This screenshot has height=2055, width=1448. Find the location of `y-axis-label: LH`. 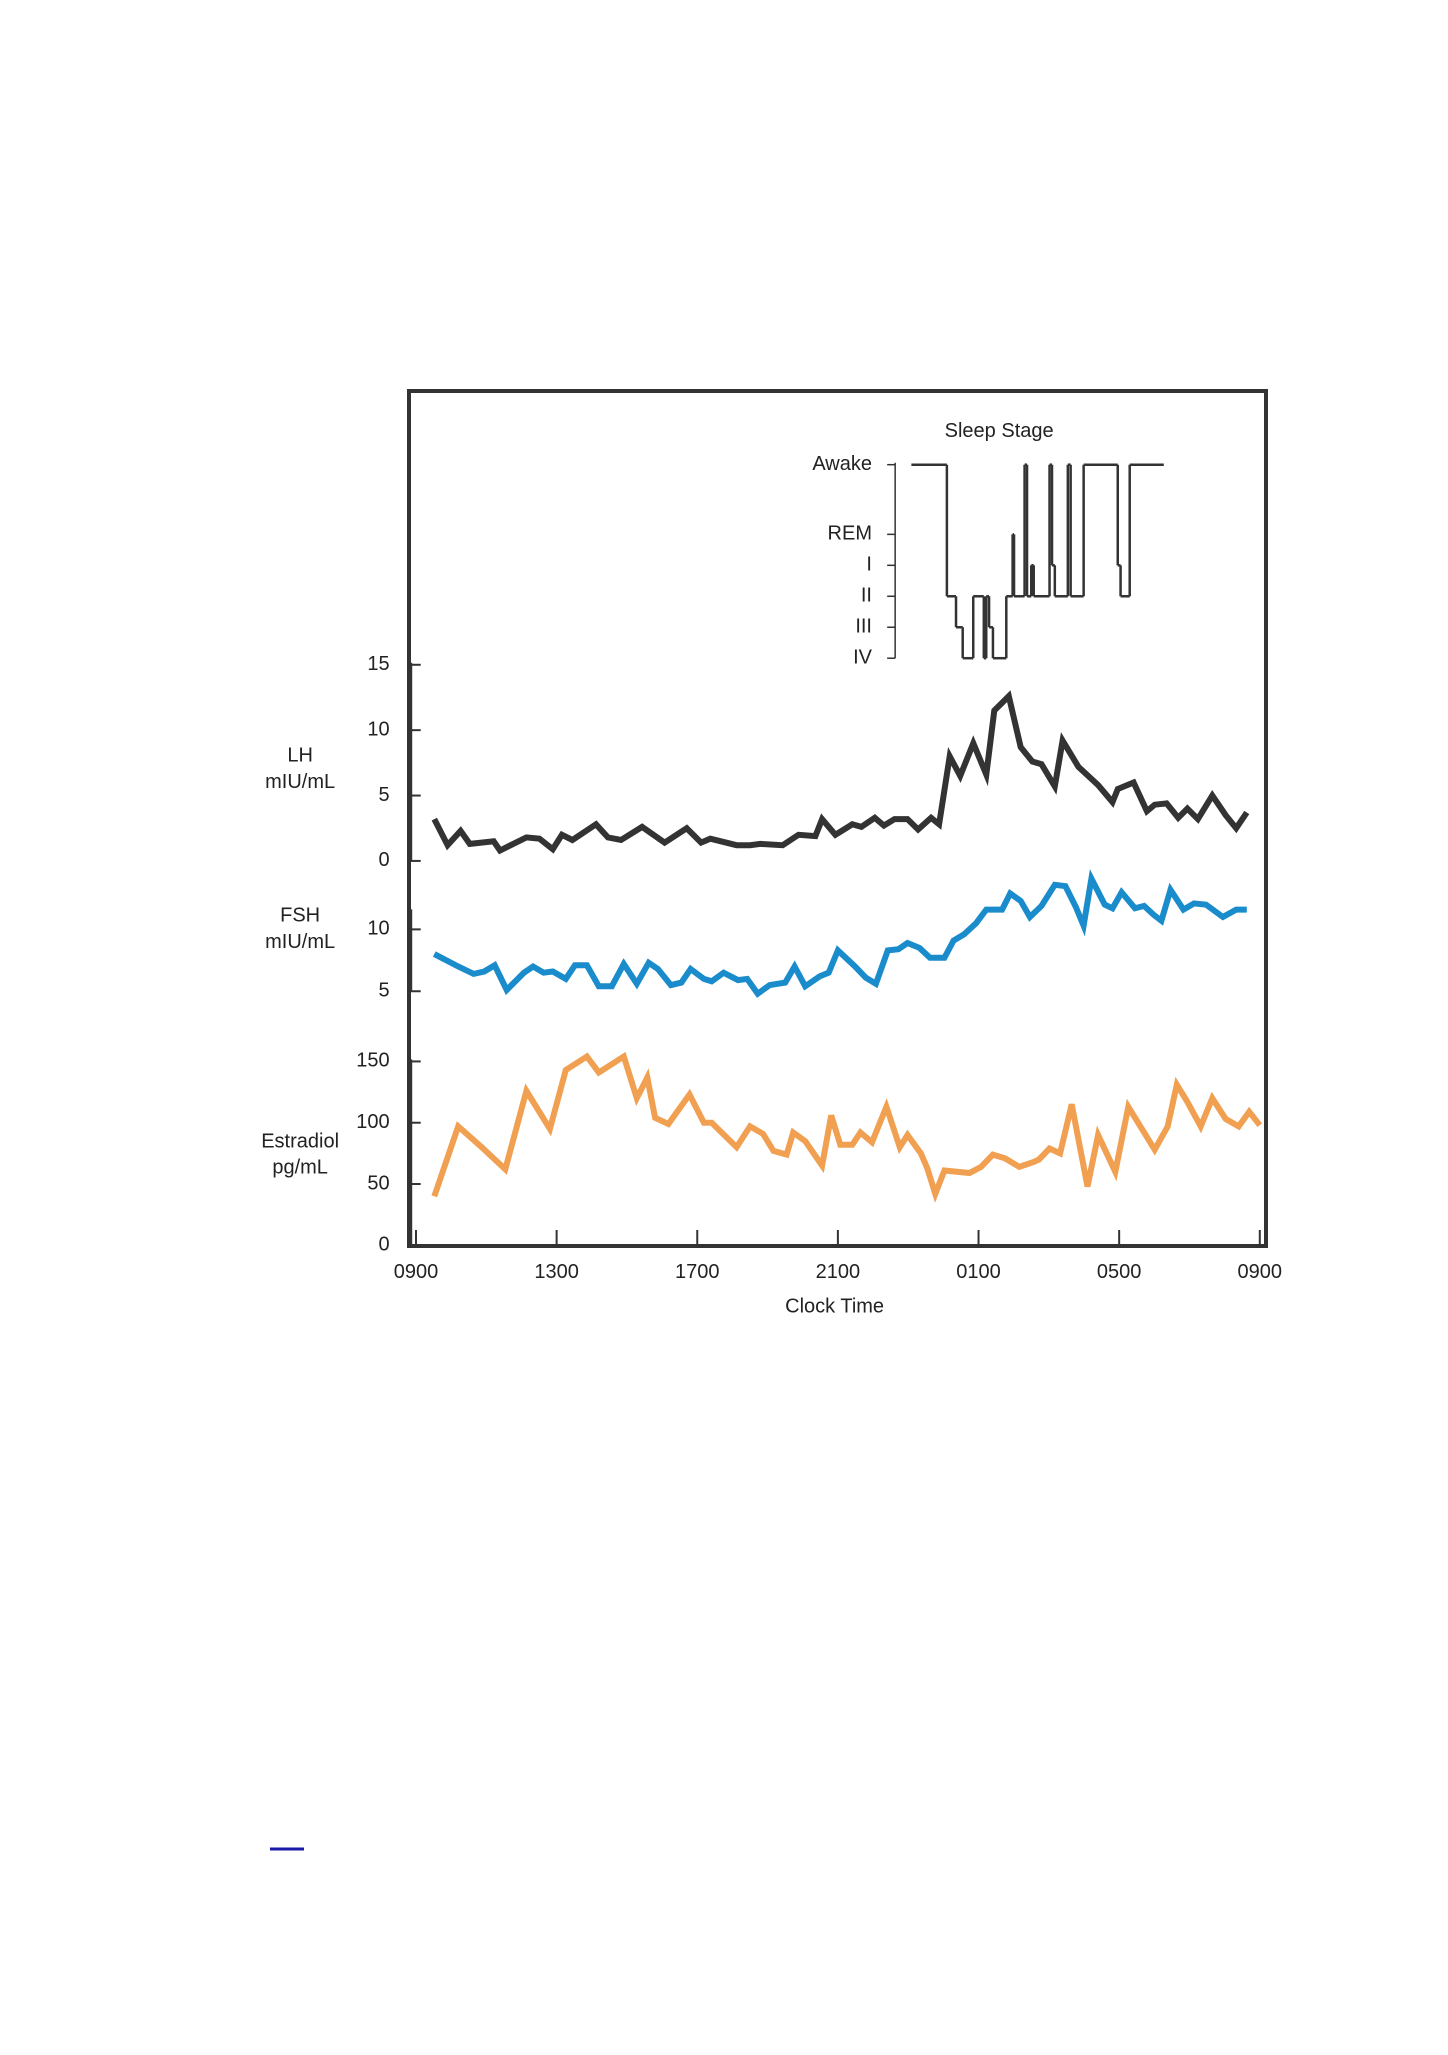

y-axis-label: LH is located at coordinates (300, 756).